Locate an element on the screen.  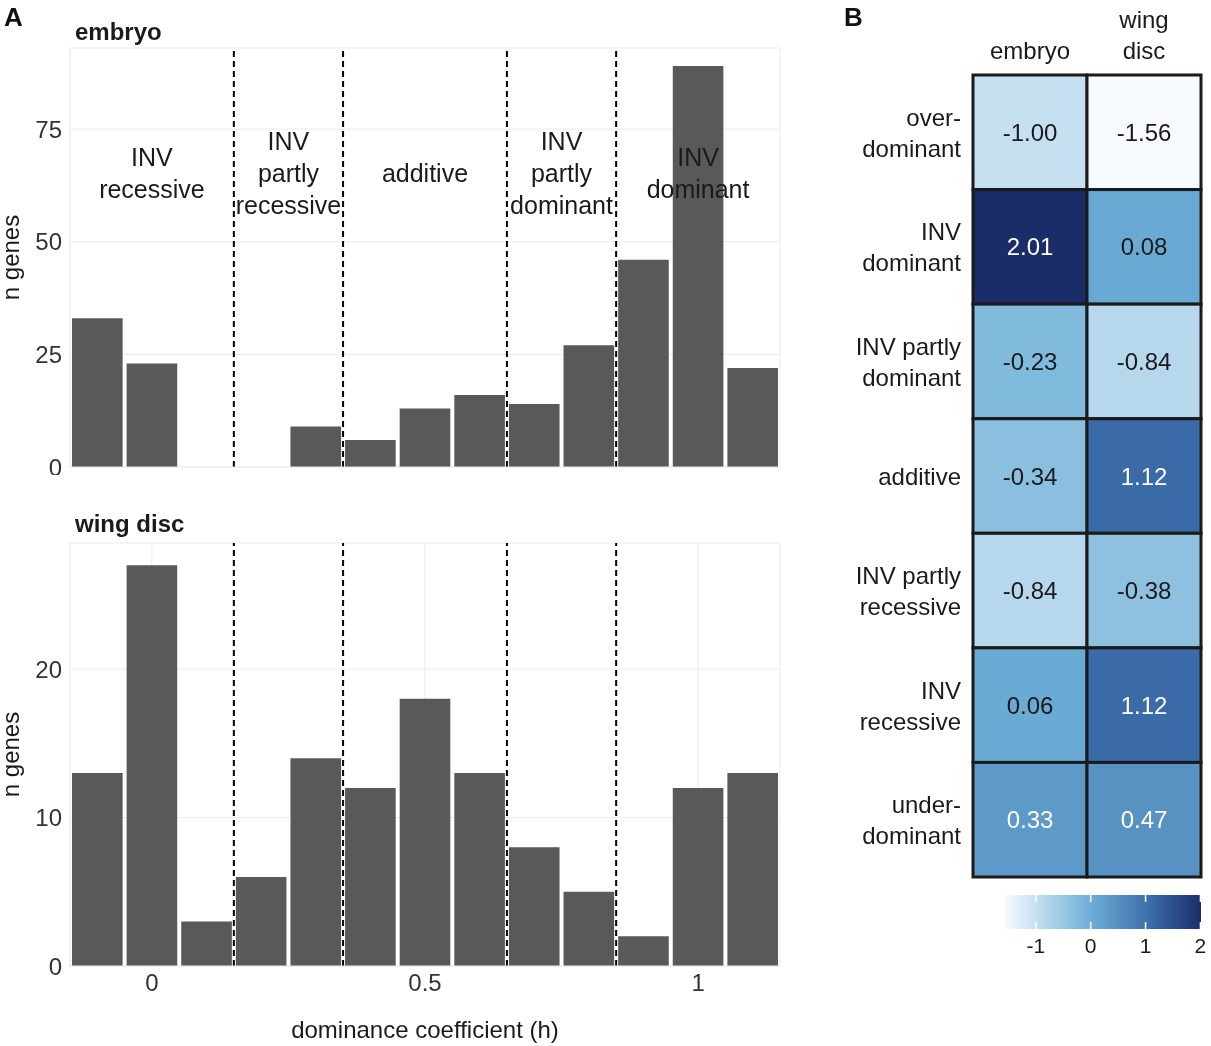
annotation: INV partly recessive is located at coordinates (288, 173).